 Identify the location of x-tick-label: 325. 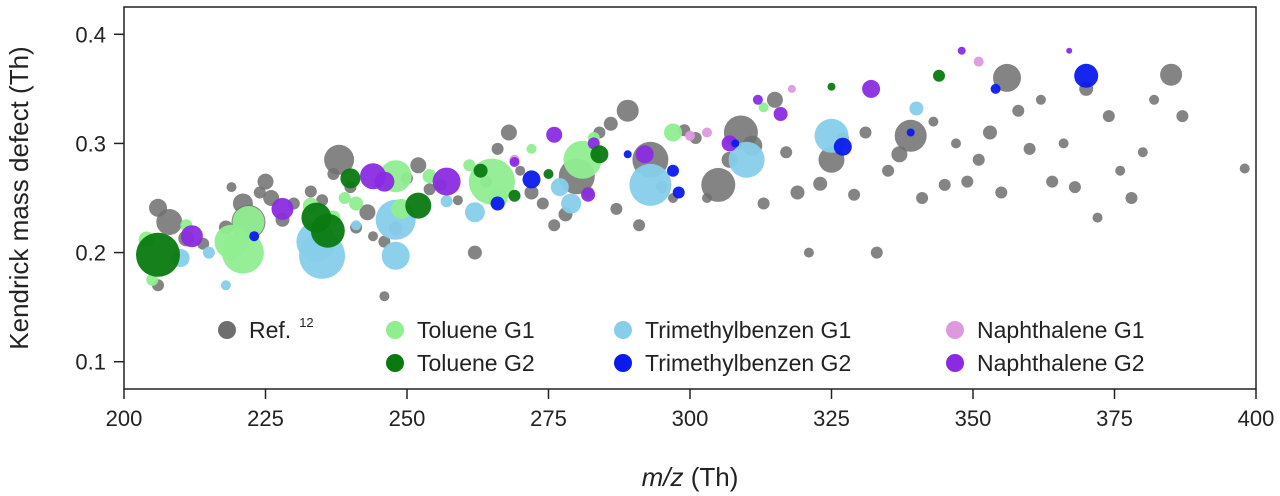
(831, 418).